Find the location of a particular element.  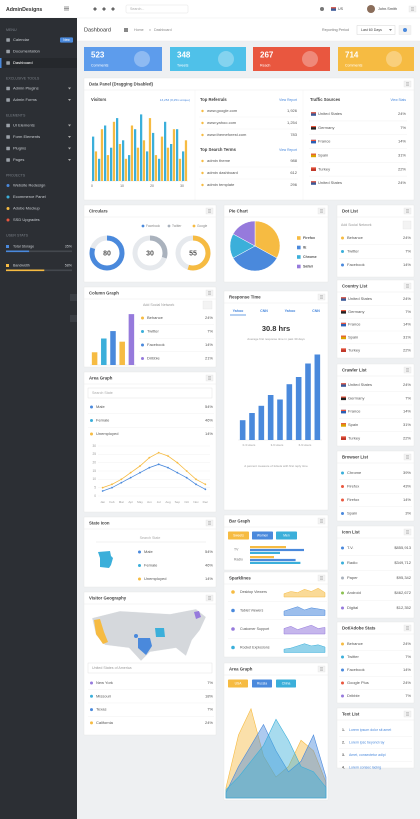

row-label: Unemployed is located at coordinates (155, 578).